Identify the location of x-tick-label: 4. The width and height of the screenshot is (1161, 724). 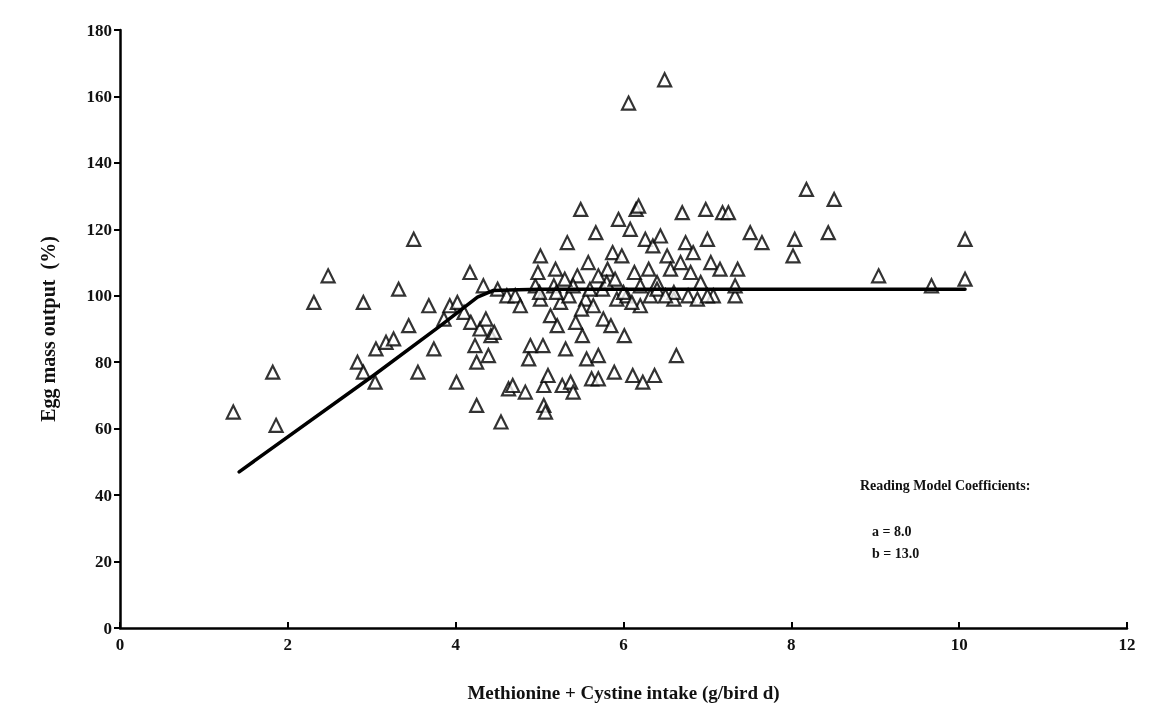
(456, 644).